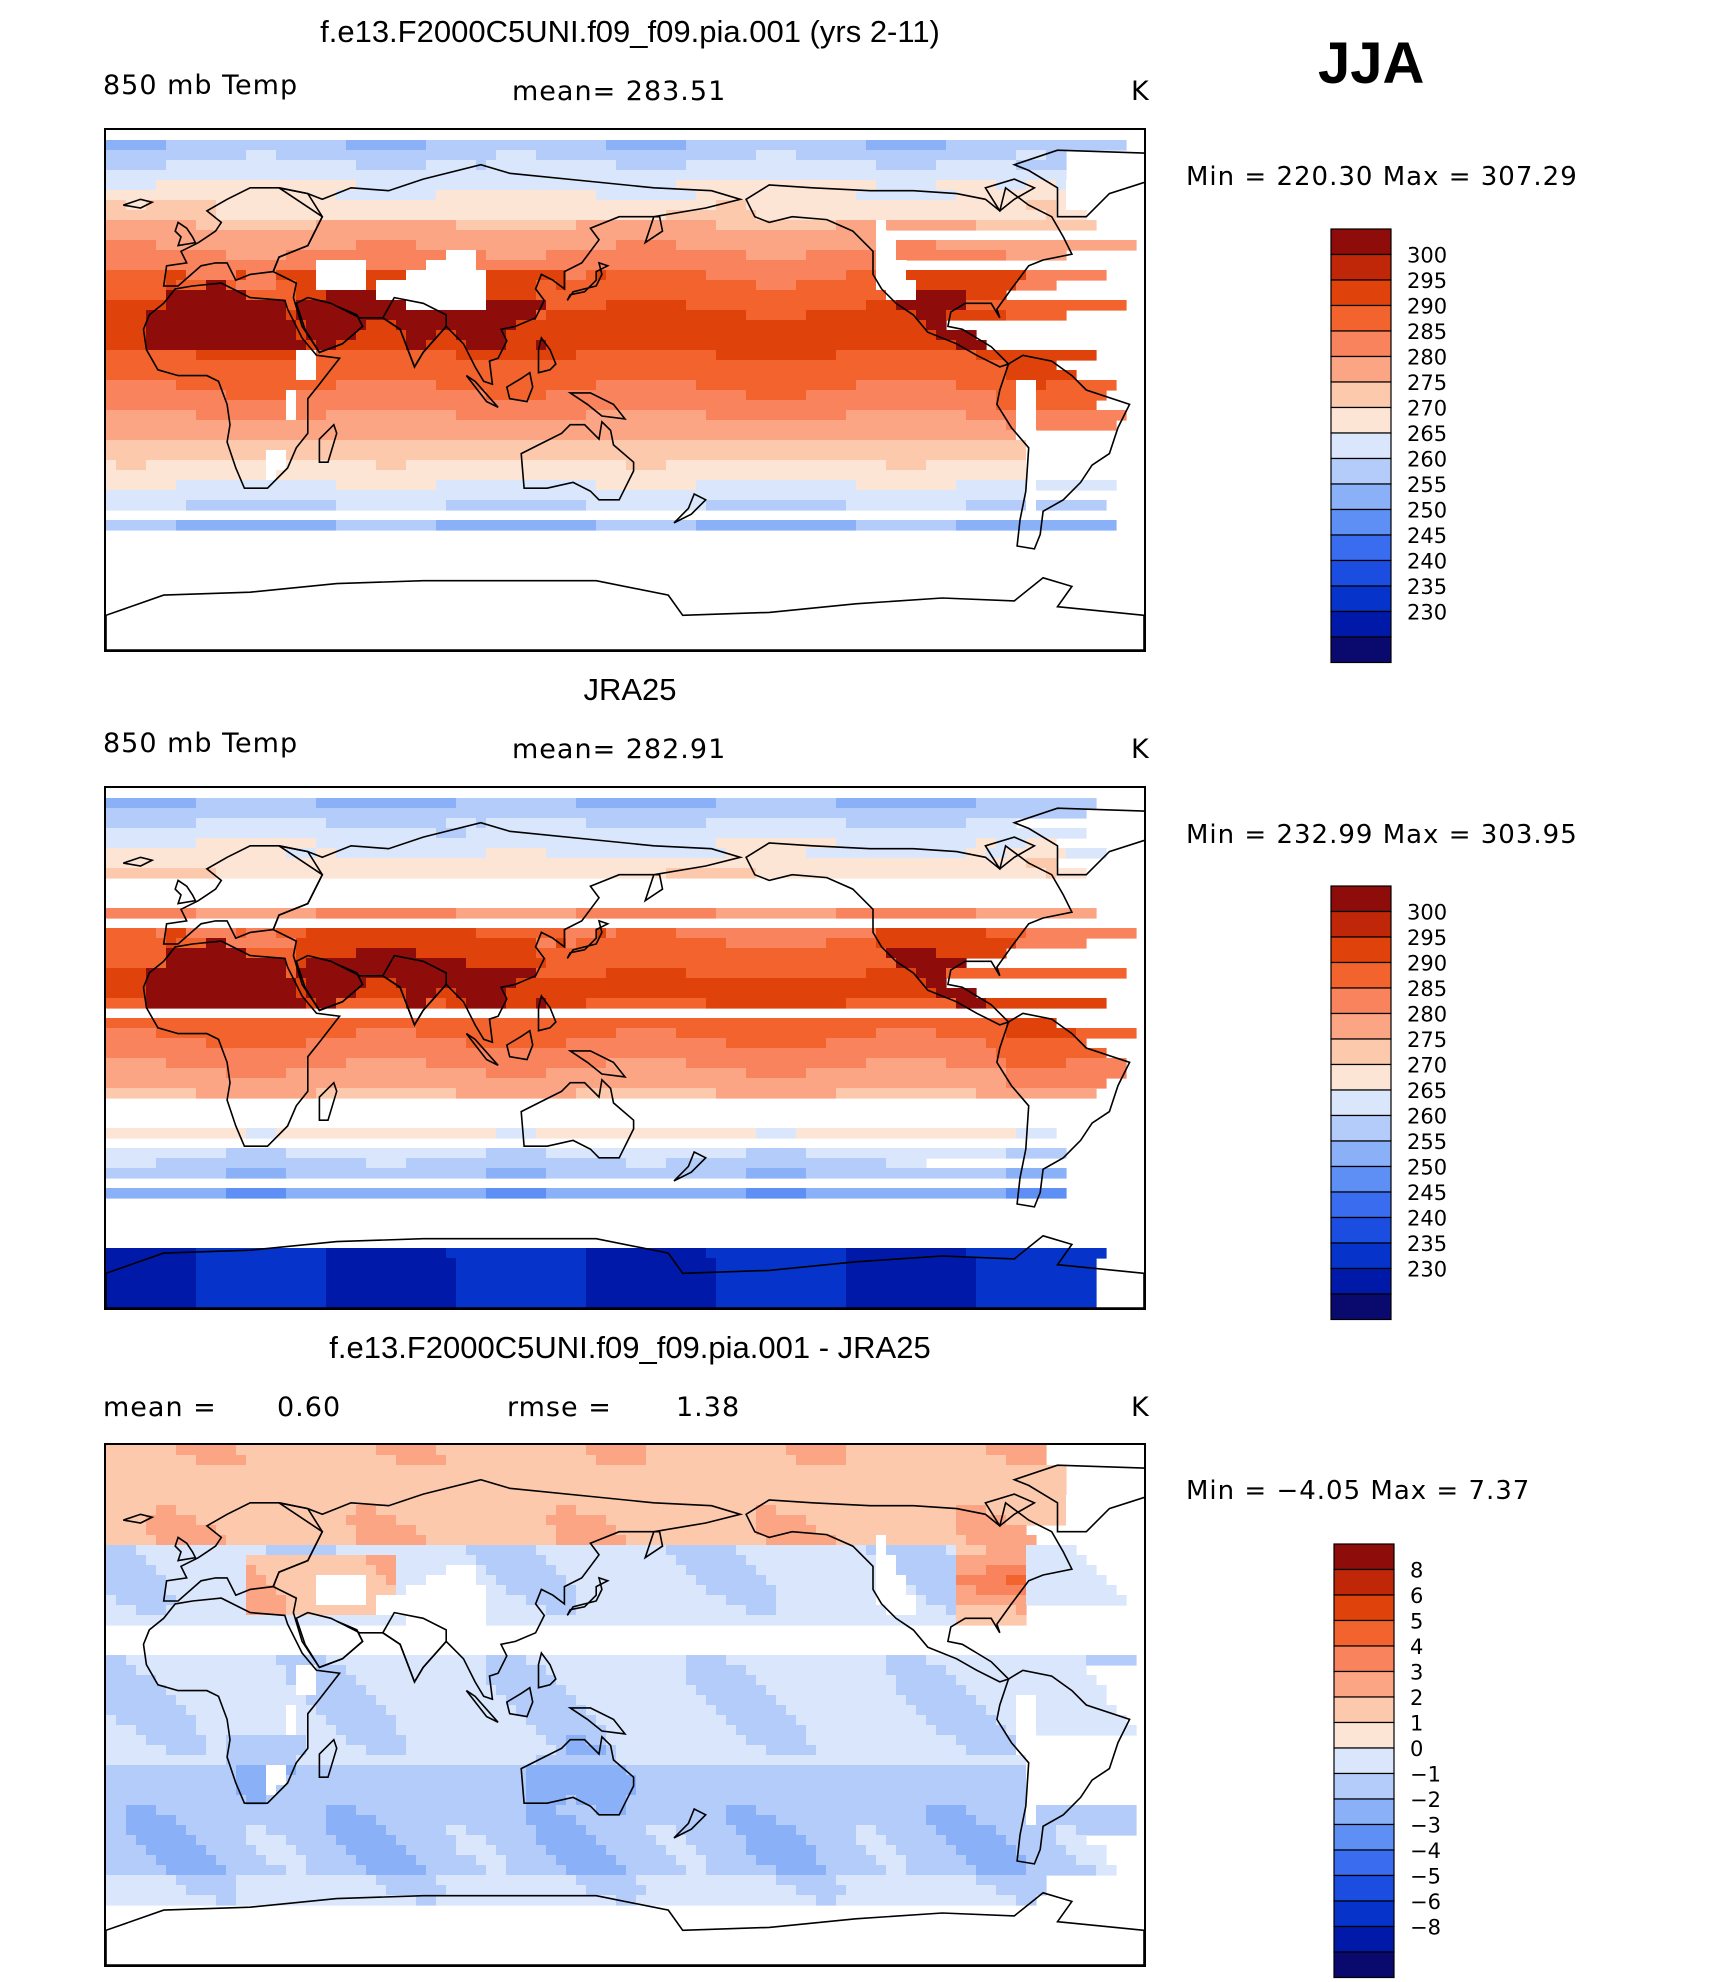 Image resolution: width=1710 pixels, height=1982 pixels. Describe the element at coordinates (1427, 1270) in the screenshot. I see `colorbar-tick-label: 230` at that location.